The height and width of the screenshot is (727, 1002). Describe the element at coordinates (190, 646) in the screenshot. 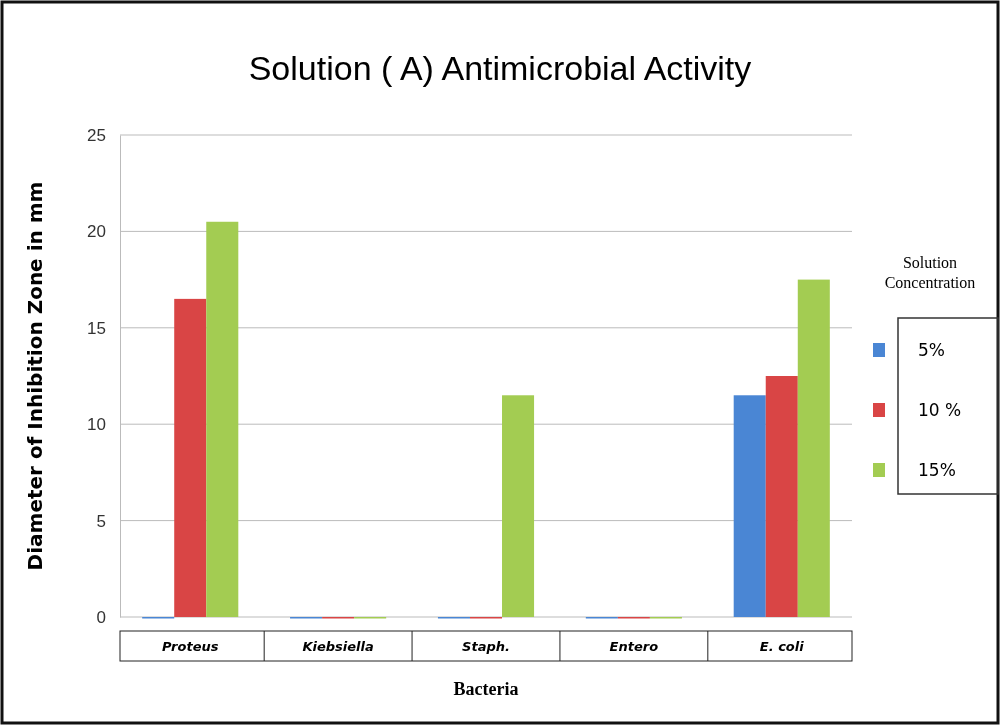

I see `x-tick-label: Proteus` at that location.